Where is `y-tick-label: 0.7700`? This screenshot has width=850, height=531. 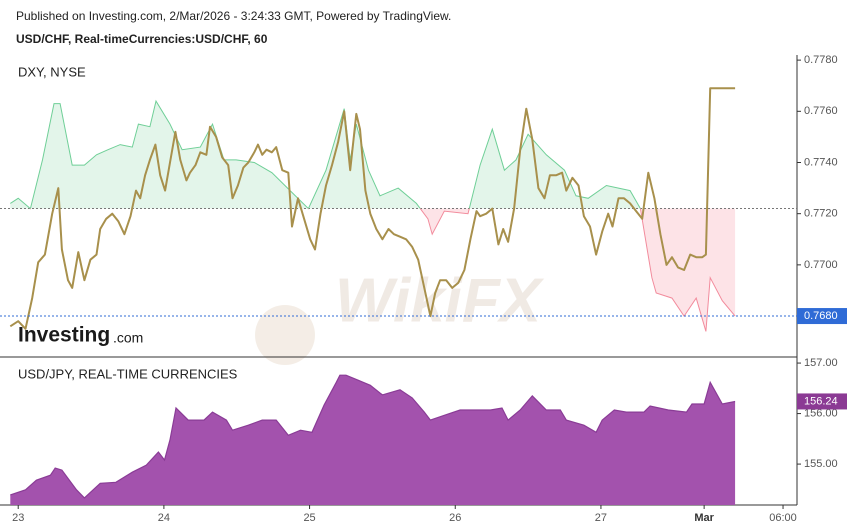
y-tick-label: 0.7700 is located at coordinates (821, 265).